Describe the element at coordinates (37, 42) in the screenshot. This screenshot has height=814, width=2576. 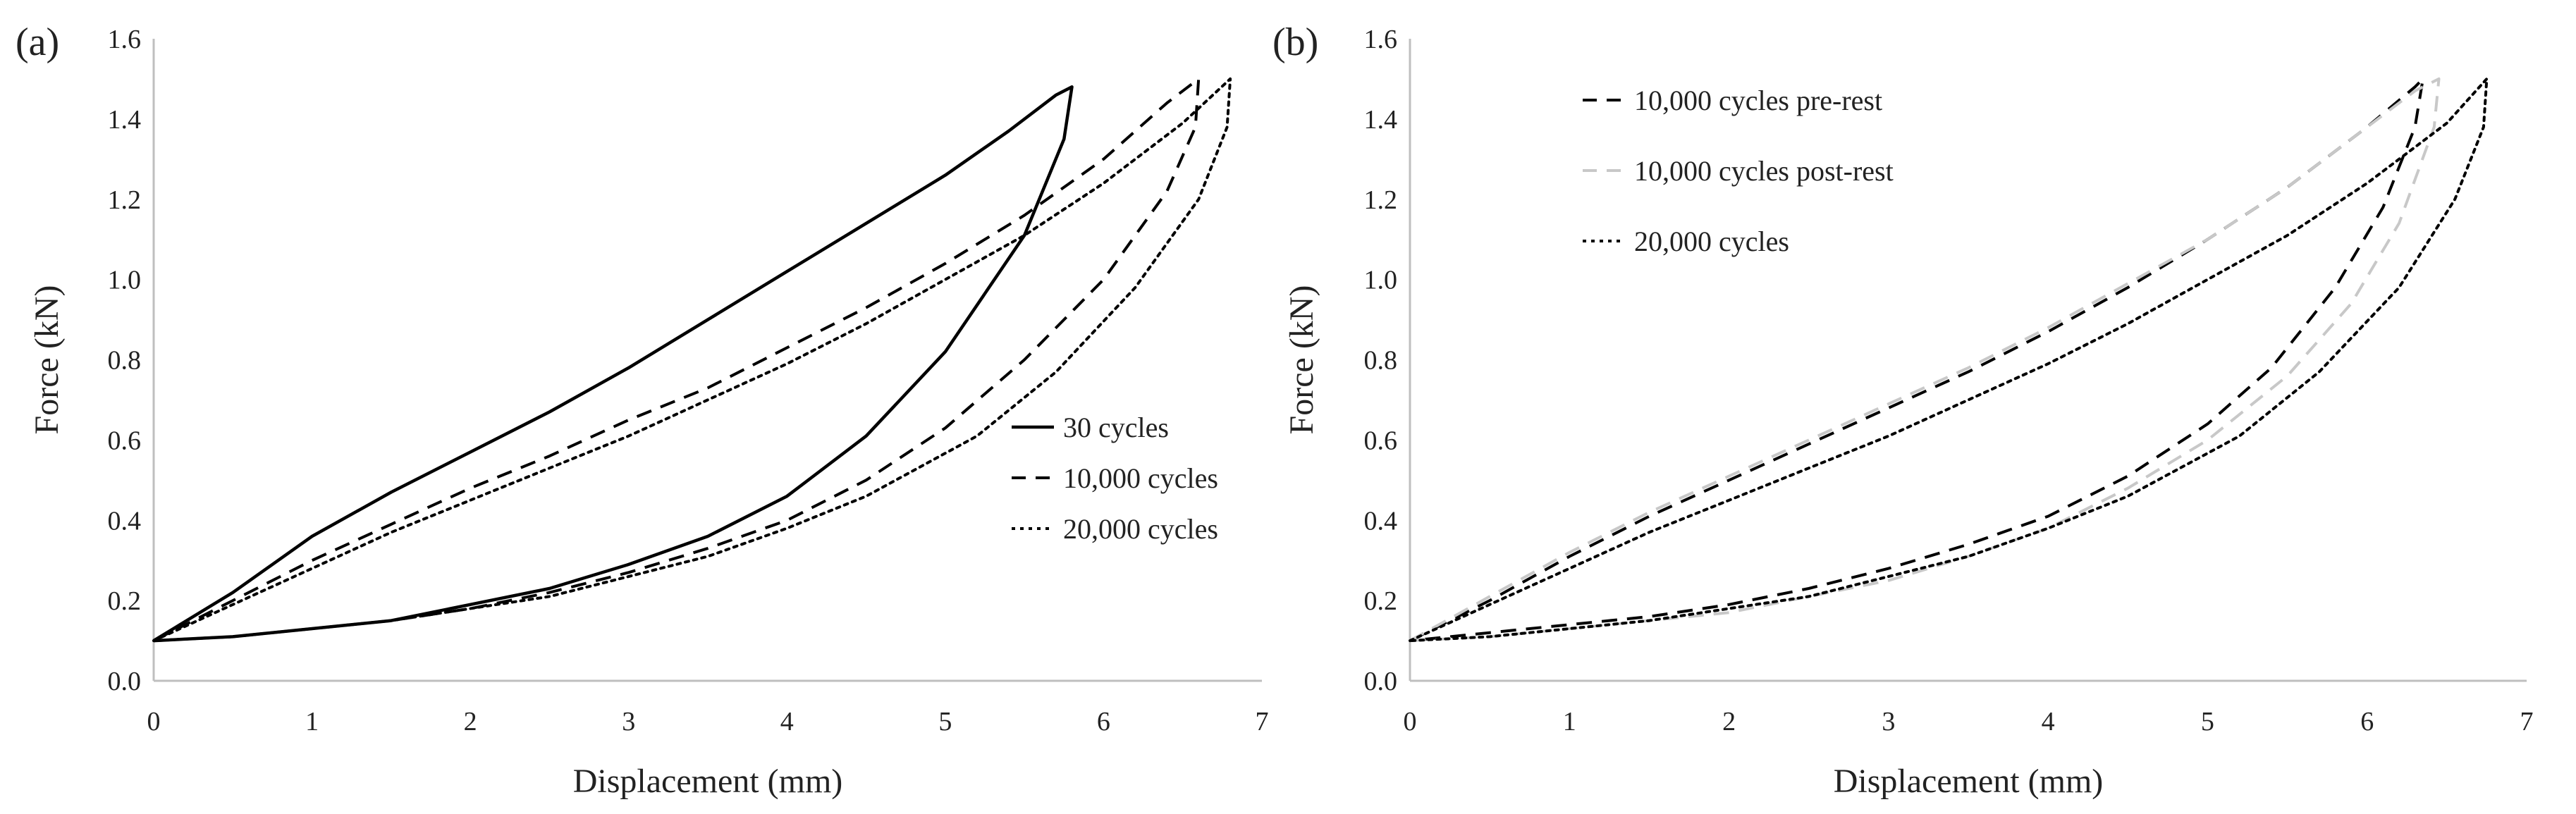
I see `panel-a-label: (a)` at that location.